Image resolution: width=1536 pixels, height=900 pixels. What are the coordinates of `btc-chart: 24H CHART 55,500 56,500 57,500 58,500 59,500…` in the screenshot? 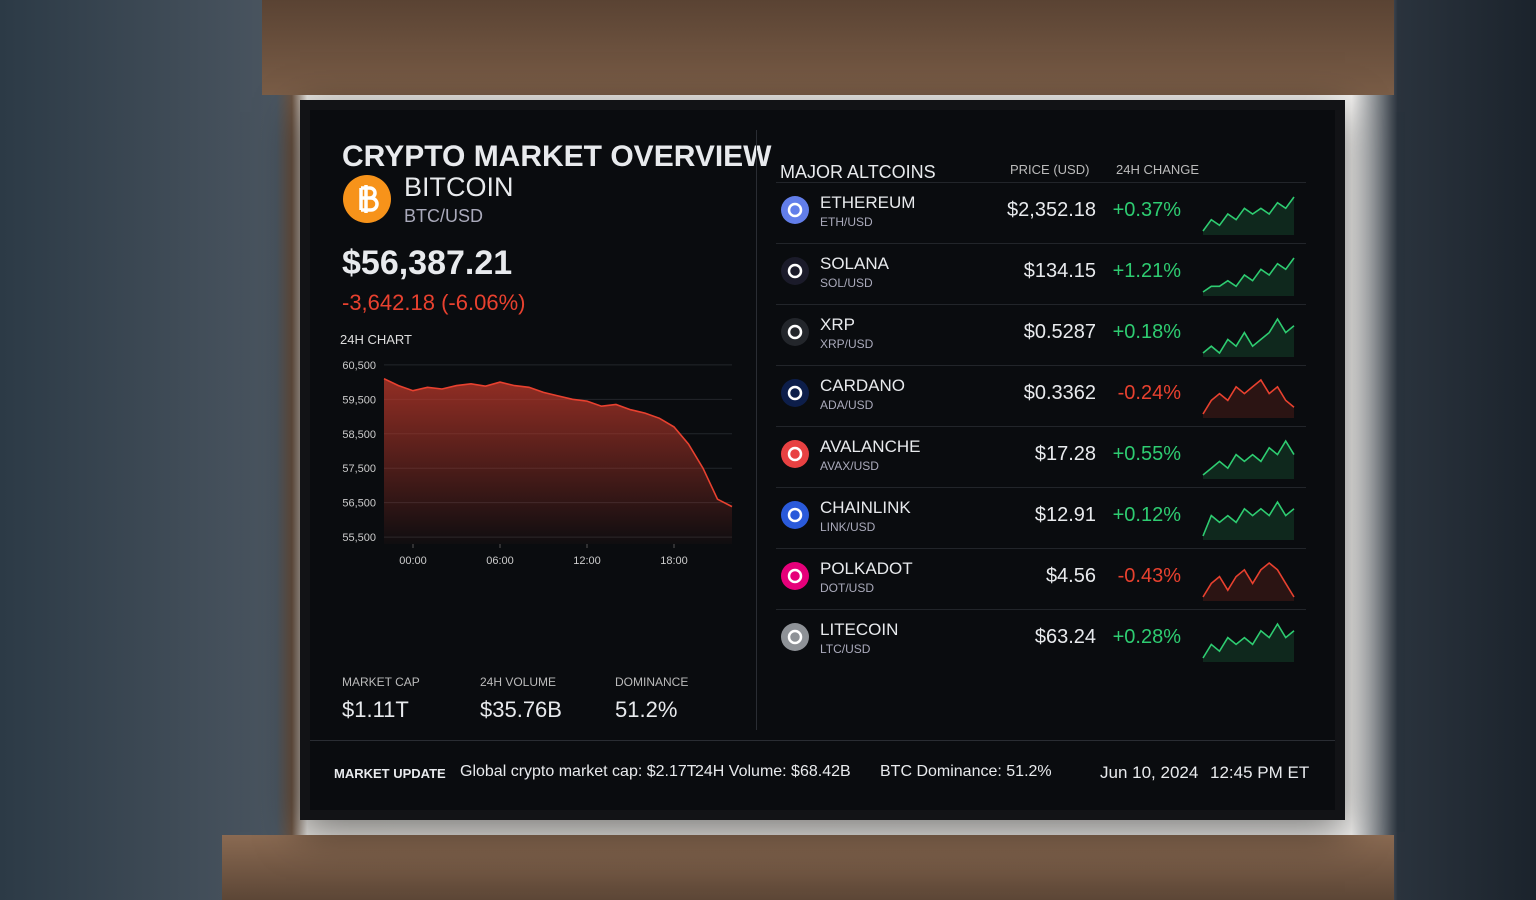 It's located at (536, 449).